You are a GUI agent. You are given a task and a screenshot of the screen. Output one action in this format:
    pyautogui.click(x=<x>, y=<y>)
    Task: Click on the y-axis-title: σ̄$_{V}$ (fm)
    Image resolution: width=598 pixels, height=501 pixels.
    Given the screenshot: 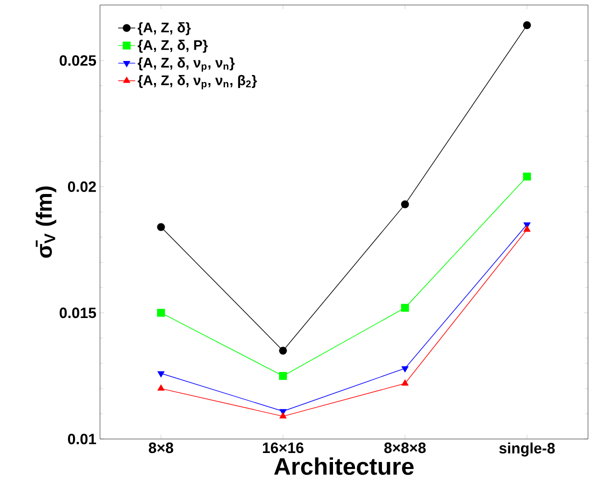 What is the action you would take?
    pyautogui.click(x=46, y=222)
    